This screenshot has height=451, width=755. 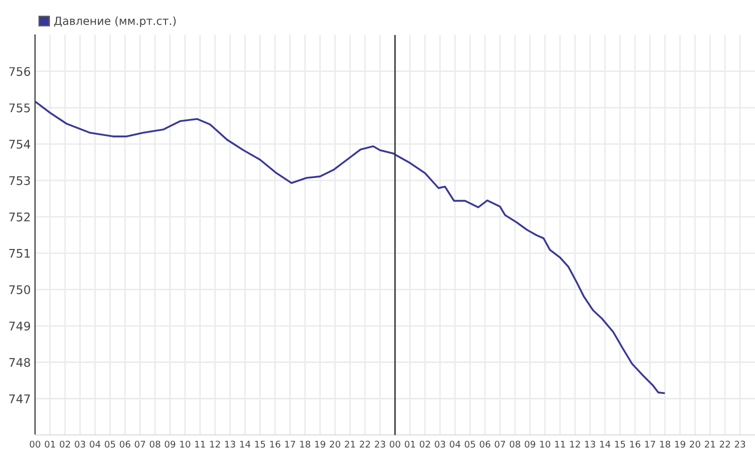 What do you see at coordinates (19, 71) in the screenshot?
I see `y-tick-label: 756` at bounding box center [19, 71].